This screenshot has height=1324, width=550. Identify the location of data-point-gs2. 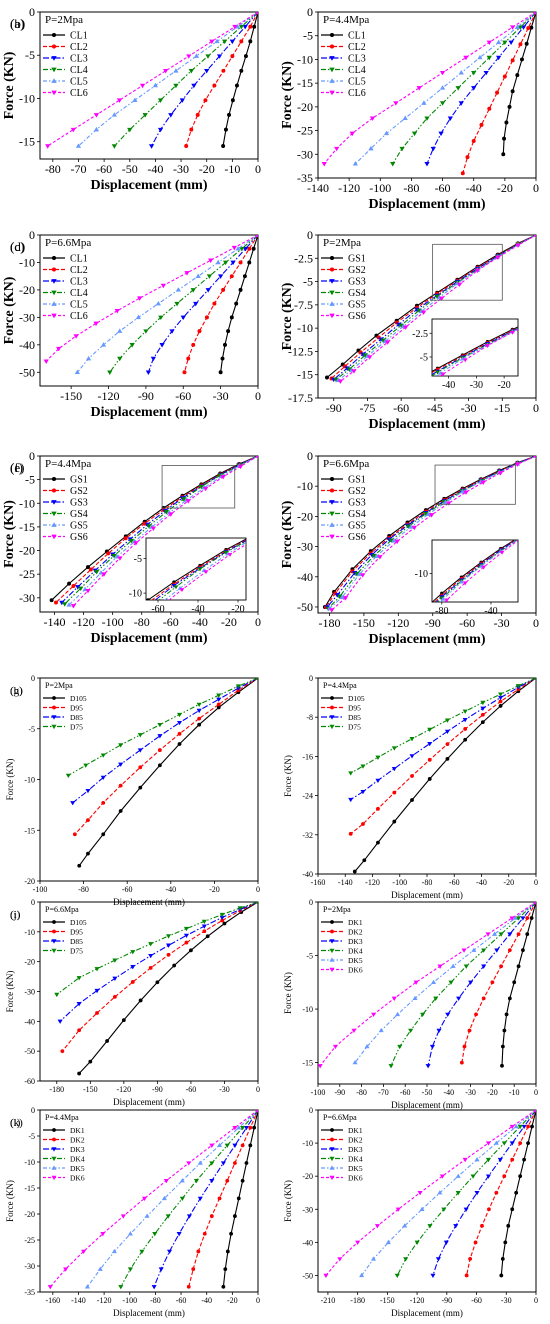
(108, 553).